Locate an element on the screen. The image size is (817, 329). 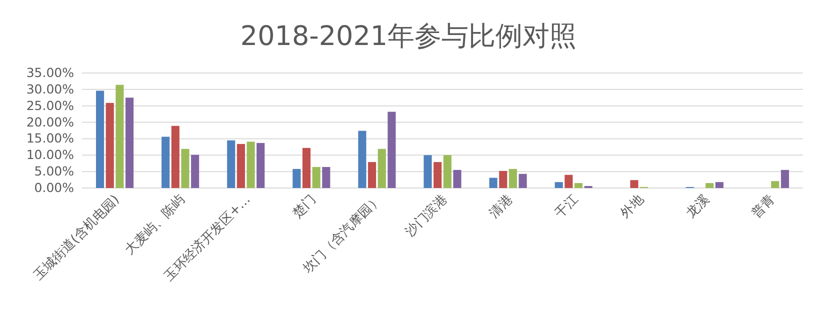
x-tick-label: 普青 is located at coordinates (763, 207).